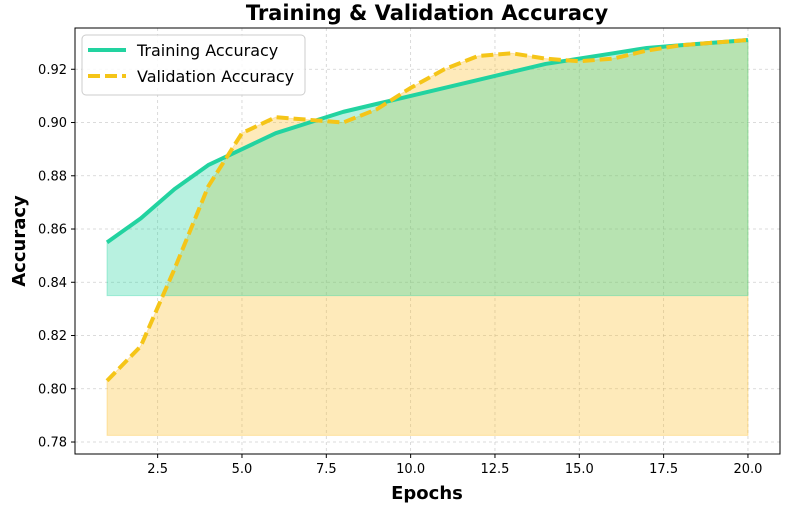  I want to click on chart-title: Training & Validation Accuracy, so click(427, 13).